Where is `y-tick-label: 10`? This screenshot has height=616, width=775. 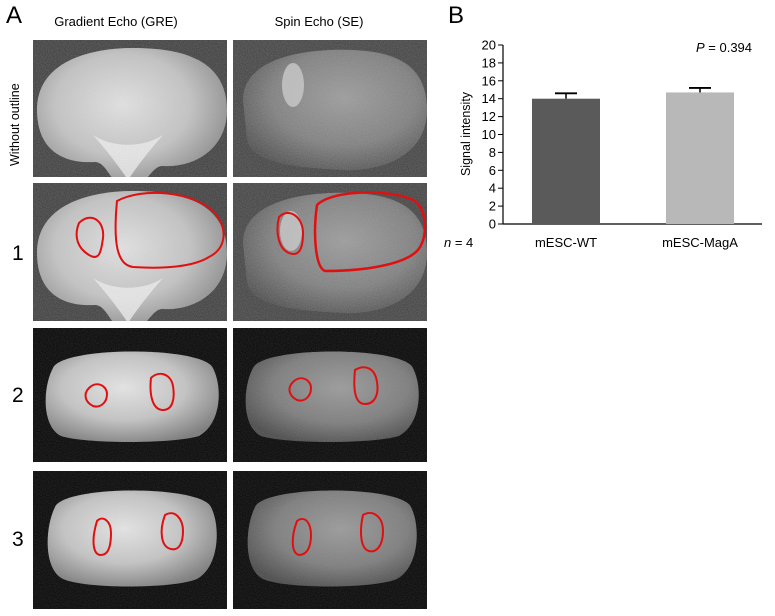 y-tick-label: 10 is located at coordinates (489, 134).